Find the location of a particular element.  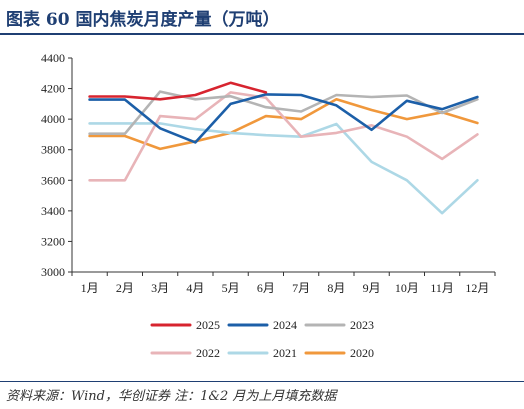

source-note: 资料来源：Wind，华创证券 注：1&2 月为上月填充数据 is located at coordinates (171, 396).